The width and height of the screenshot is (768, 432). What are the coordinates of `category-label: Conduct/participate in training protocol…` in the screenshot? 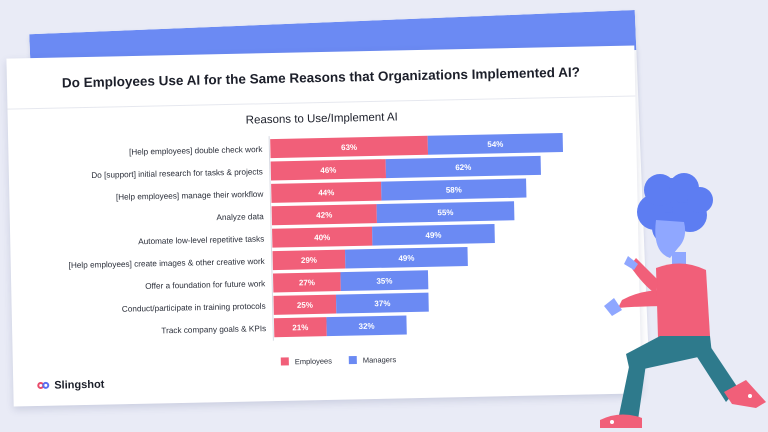 It's located at (194, 308).